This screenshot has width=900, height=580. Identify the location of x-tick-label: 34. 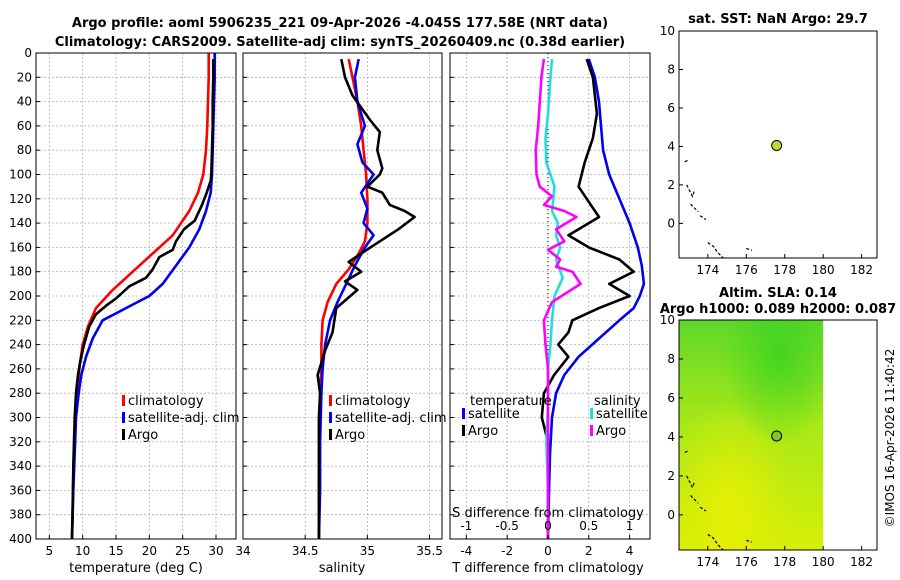
(242, 551).